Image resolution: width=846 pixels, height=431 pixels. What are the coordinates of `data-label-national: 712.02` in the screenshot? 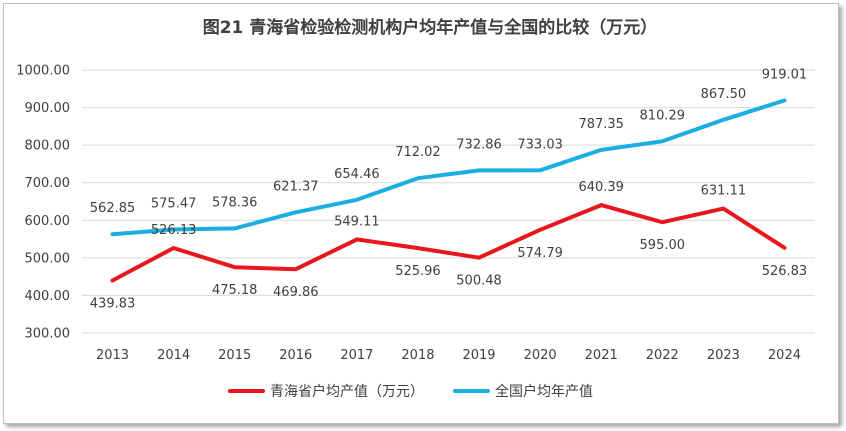 It's located at (418, 152).